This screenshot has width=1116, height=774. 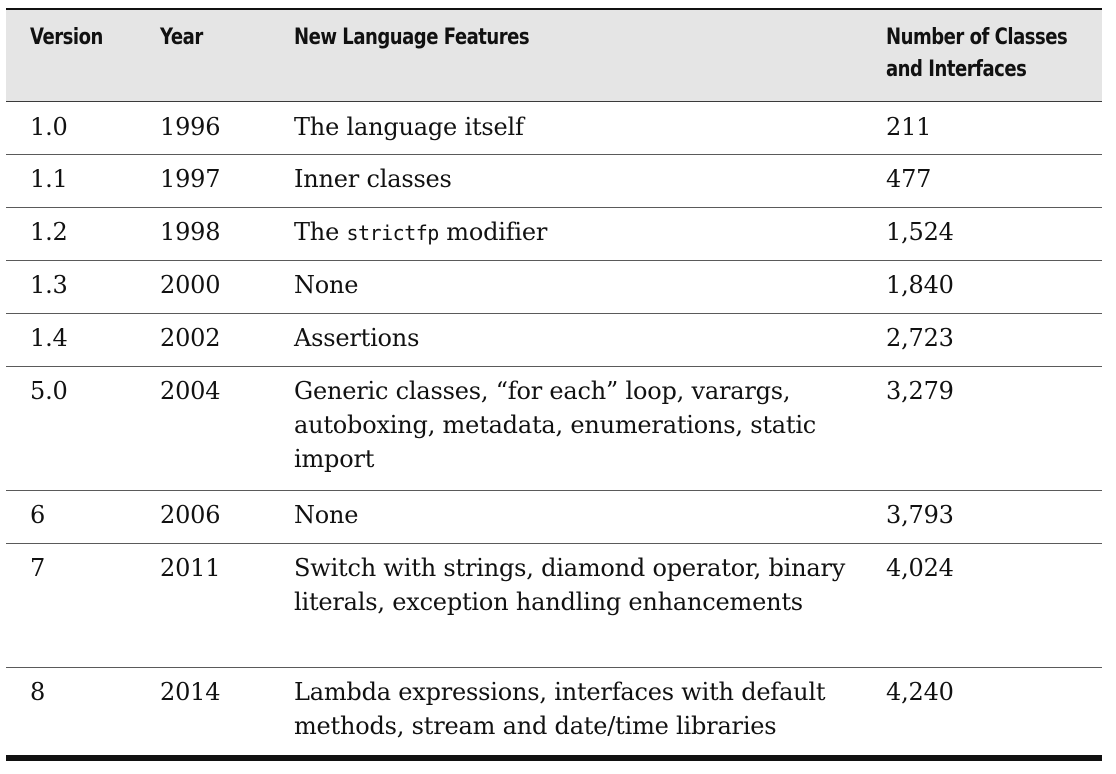 I want to click on cell-version: 1.0, so click(x=49, y=126).